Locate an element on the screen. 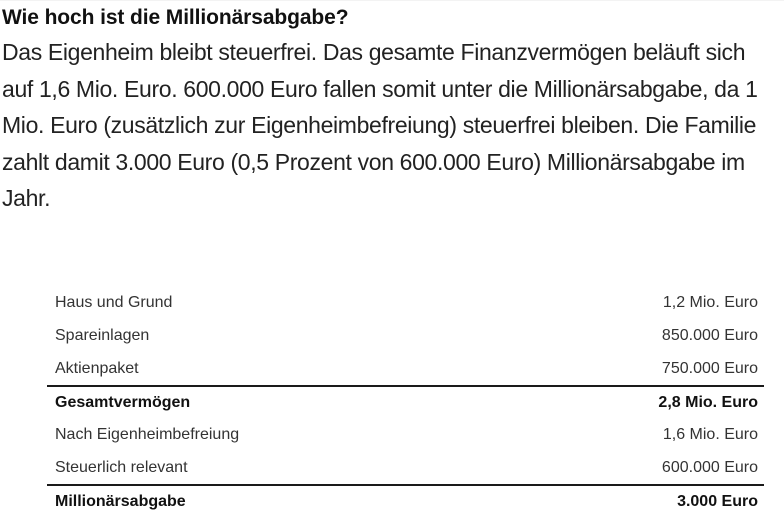  row-label: Steuerlich relevant is located at coordinates (121, 467).